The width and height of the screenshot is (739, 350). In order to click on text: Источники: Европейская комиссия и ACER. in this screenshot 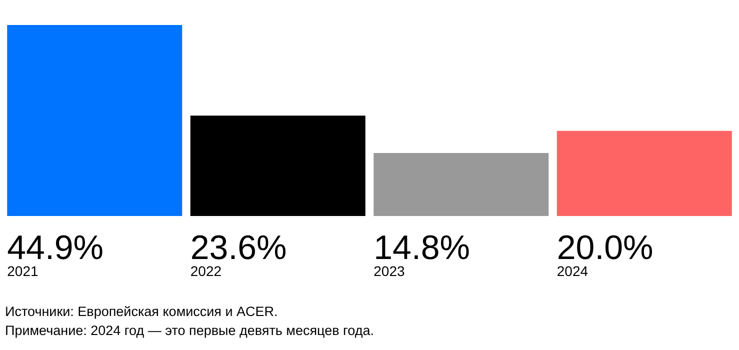, I will do `click(142, 312)`.